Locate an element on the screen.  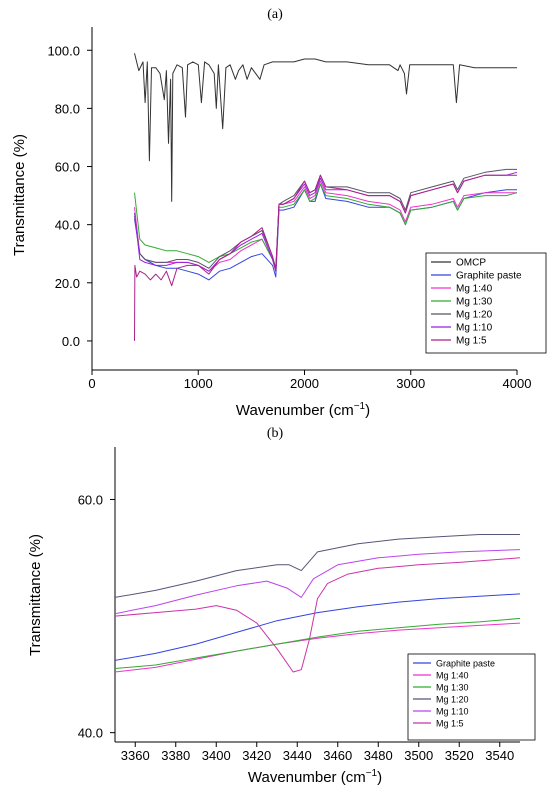
x-tick-label: 3440 is located at coordinates (297, 755).